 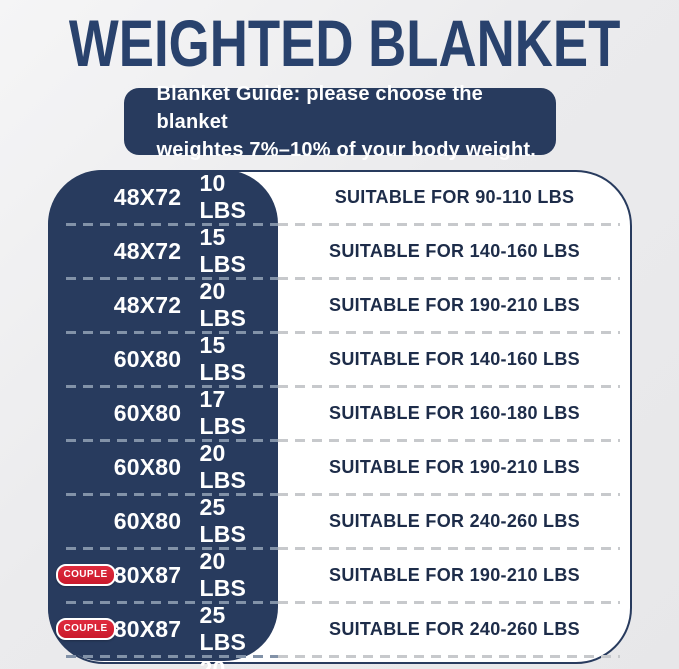 I want to click on size-weight-cell: 48X72 10 LBS, so click(x=163, y=197).